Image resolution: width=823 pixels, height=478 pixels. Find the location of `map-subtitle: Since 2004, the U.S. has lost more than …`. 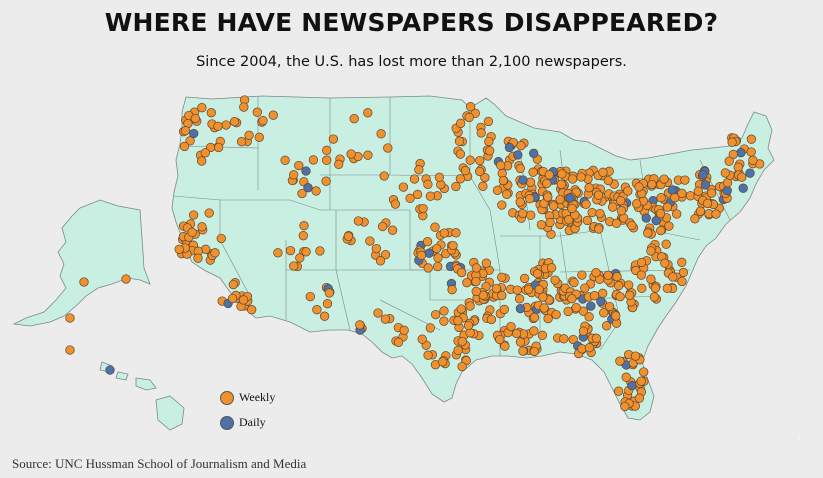

map-subtitle: Since 2004, the U.S. has lost more than … is located at coordinates (411, 62).